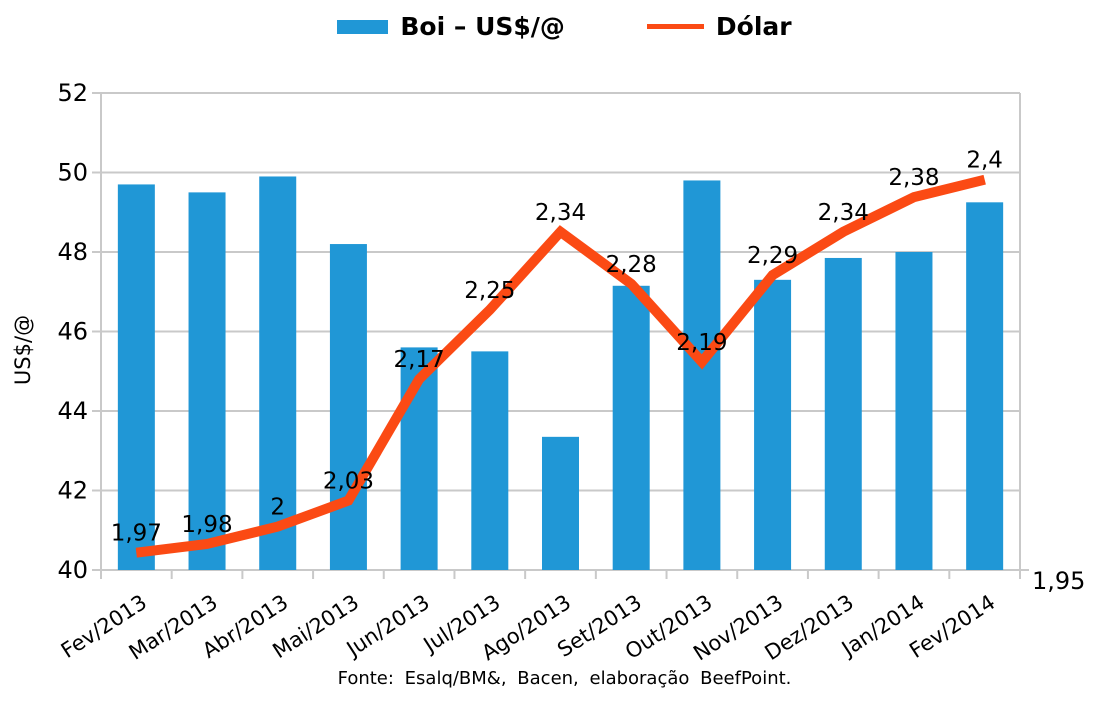 This screenshot has height=701, width=1099. Describe the element at coordinates (560, 503) in the screenshot. I see `bar-ago-2013` at that location.